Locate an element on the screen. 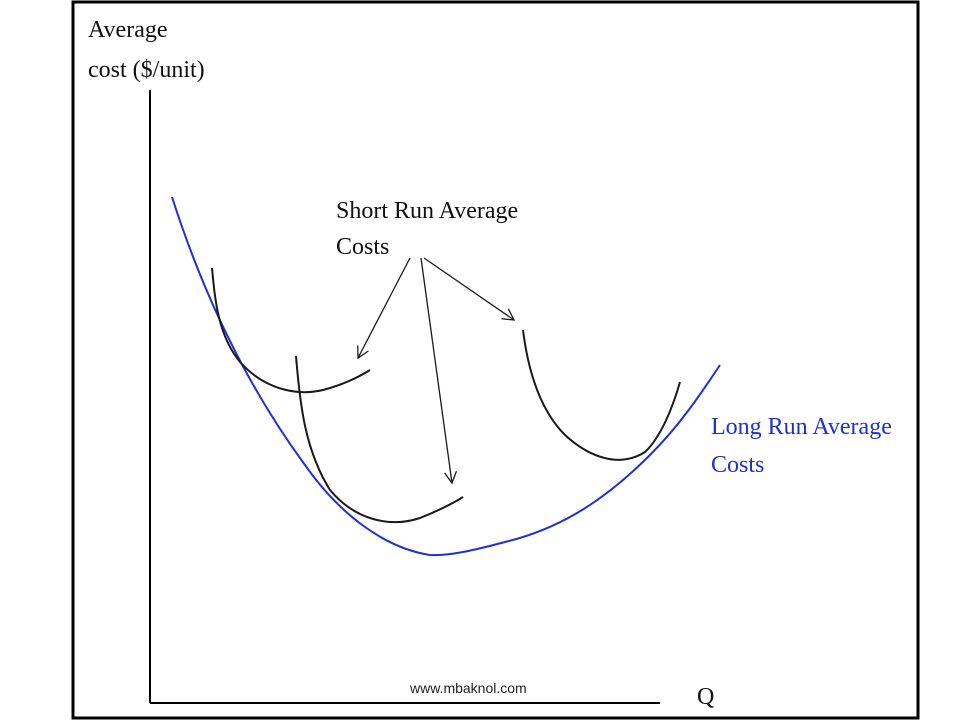 This screenshot has height=720, width=960. short-run-label-line2: Costs is located at coordinates (362, 247).